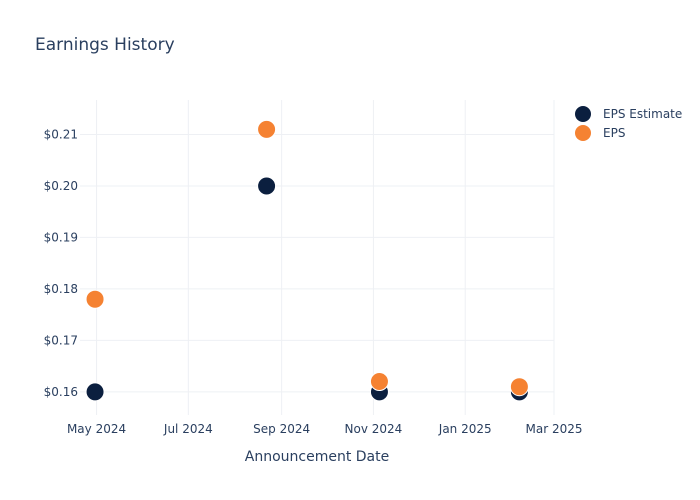  Describe the element at coordinates (61, 186) in the screenshot. I see `y-tick-label: $0.20` at that location.